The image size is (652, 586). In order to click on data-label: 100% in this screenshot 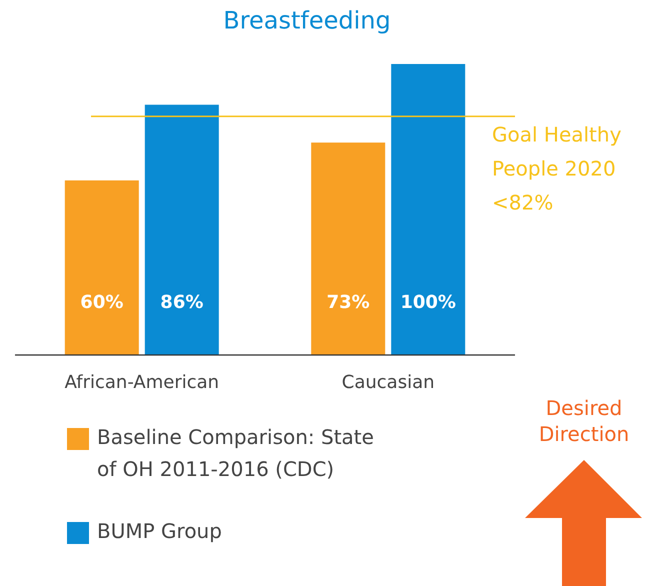, I will do `click(428, 302)`.